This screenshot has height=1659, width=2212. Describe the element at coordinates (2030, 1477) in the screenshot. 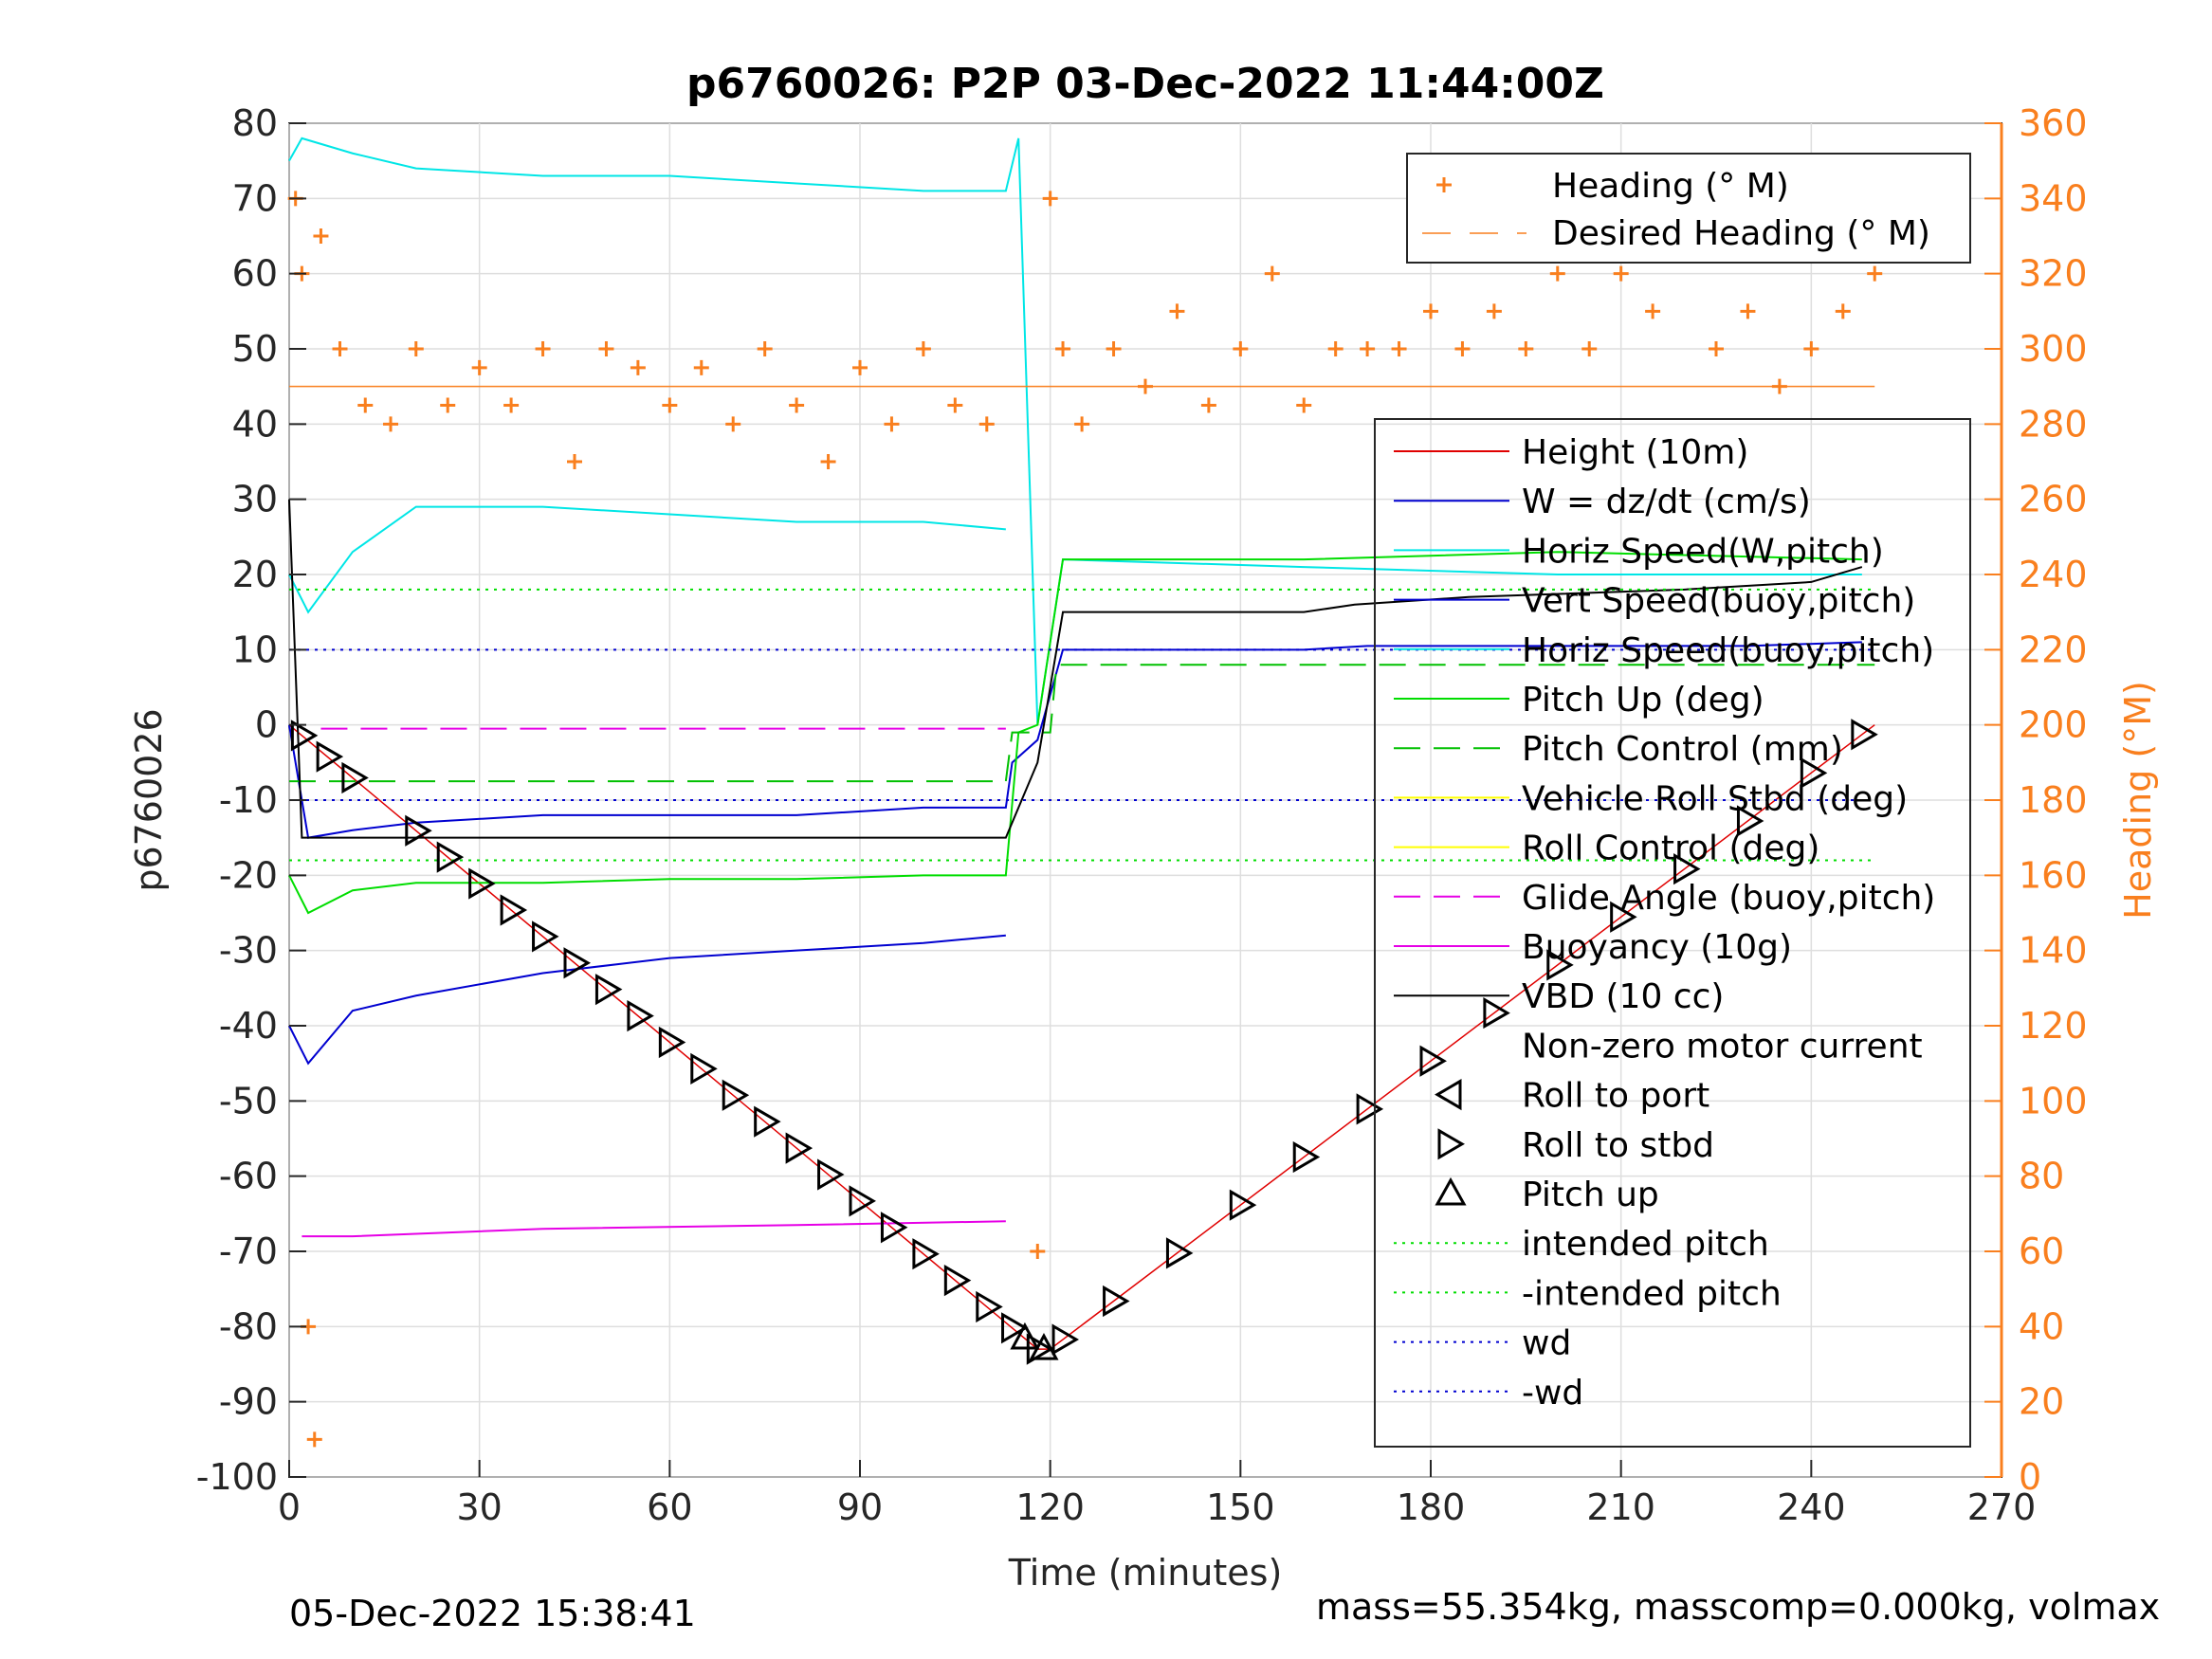

I see `y-right-tick-label: 0` at that location.